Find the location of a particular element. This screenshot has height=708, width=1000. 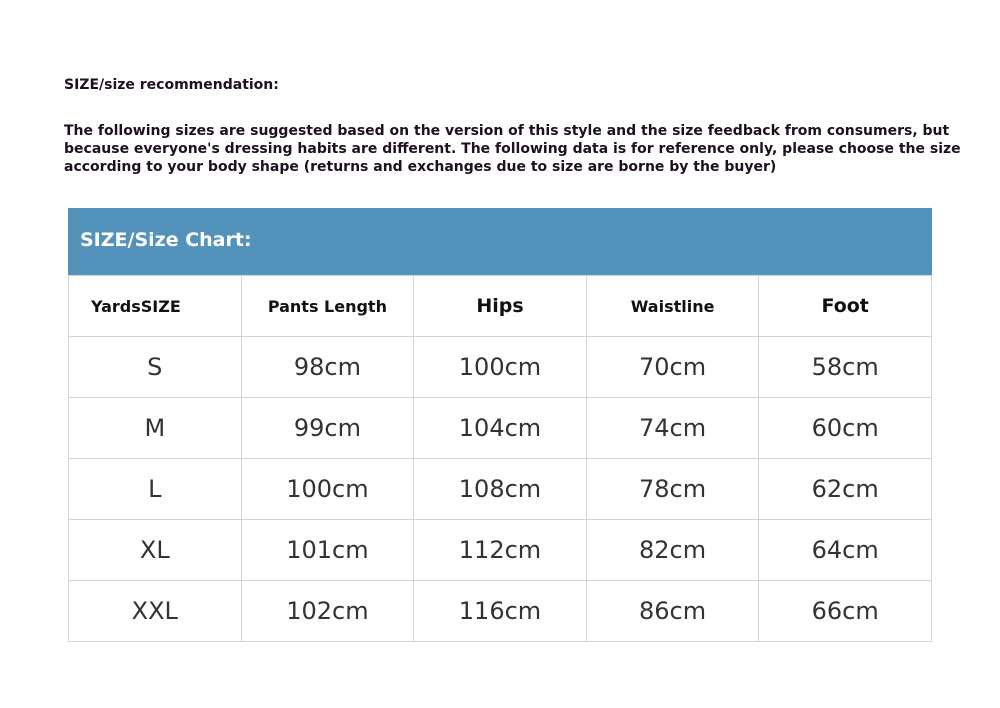

size-label: XL is located at coordinates (155, 550).